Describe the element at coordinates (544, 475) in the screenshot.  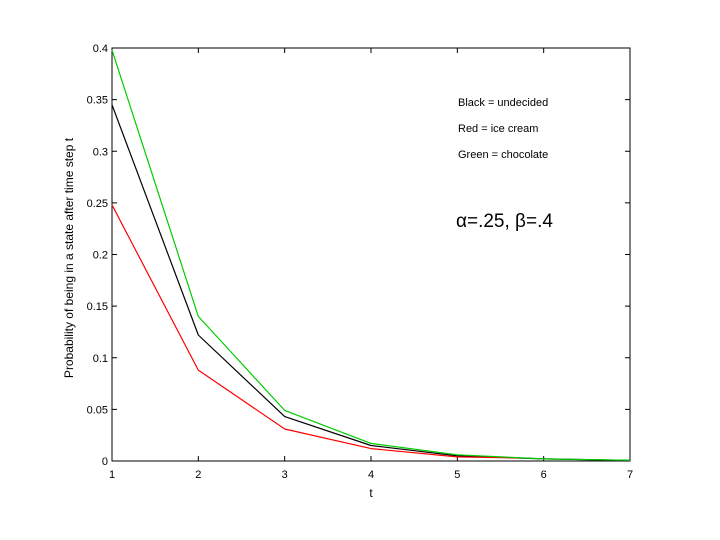
I see `x-tick-label: 6` at that location.